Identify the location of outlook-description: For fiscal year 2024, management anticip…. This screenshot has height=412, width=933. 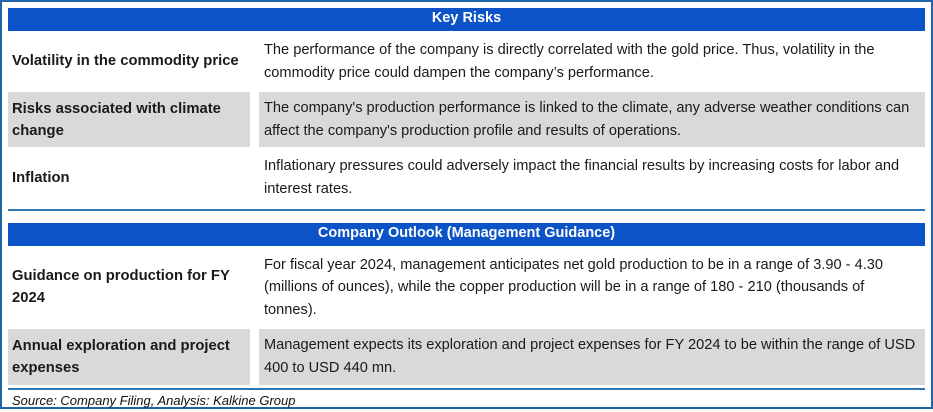
(574, 287).